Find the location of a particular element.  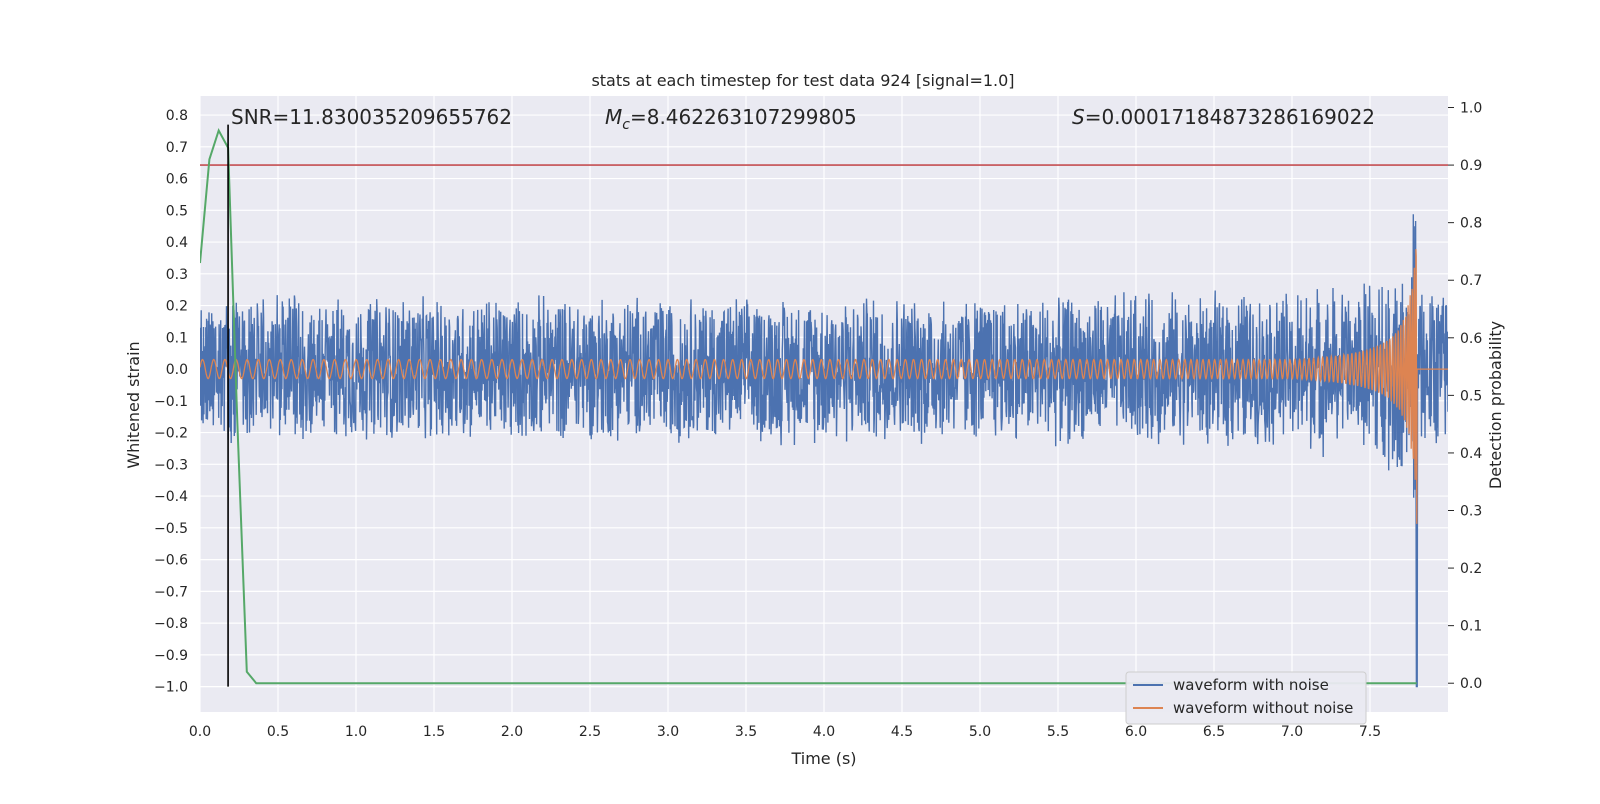

x-tick-label: 7.0 is located at coordinates (1292, 732).